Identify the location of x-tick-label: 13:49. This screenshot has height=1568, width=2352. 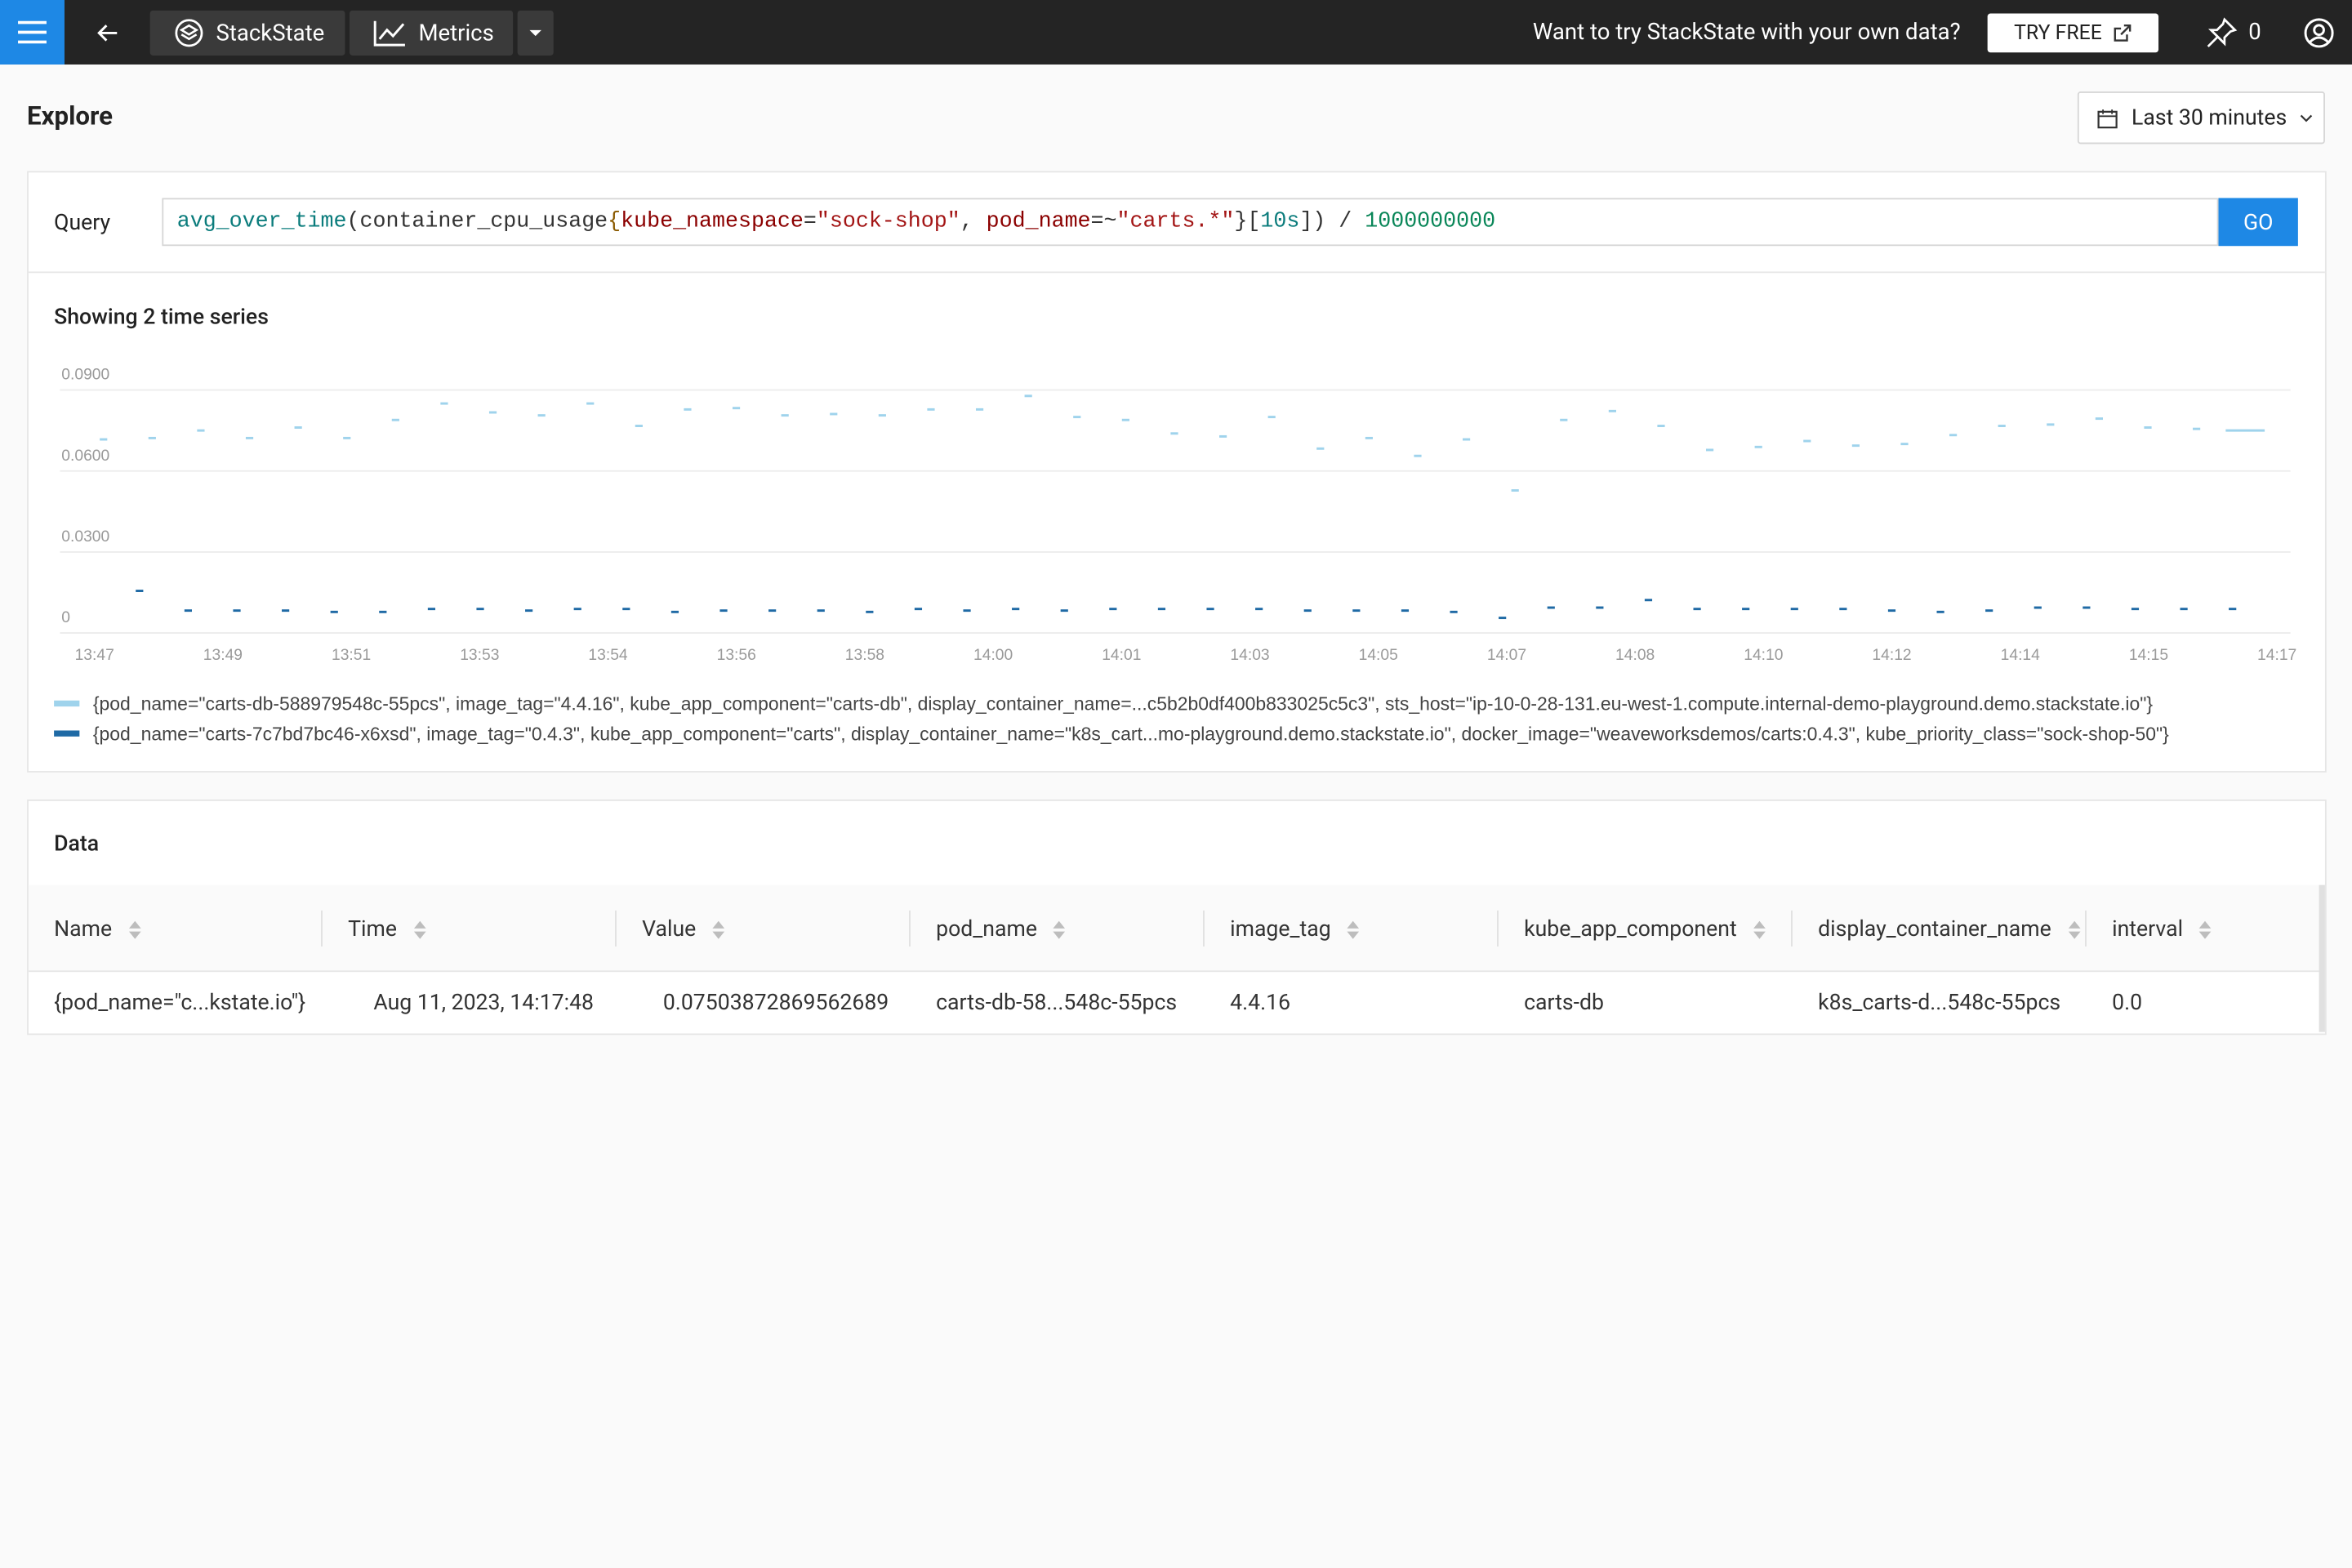
(223, 655).